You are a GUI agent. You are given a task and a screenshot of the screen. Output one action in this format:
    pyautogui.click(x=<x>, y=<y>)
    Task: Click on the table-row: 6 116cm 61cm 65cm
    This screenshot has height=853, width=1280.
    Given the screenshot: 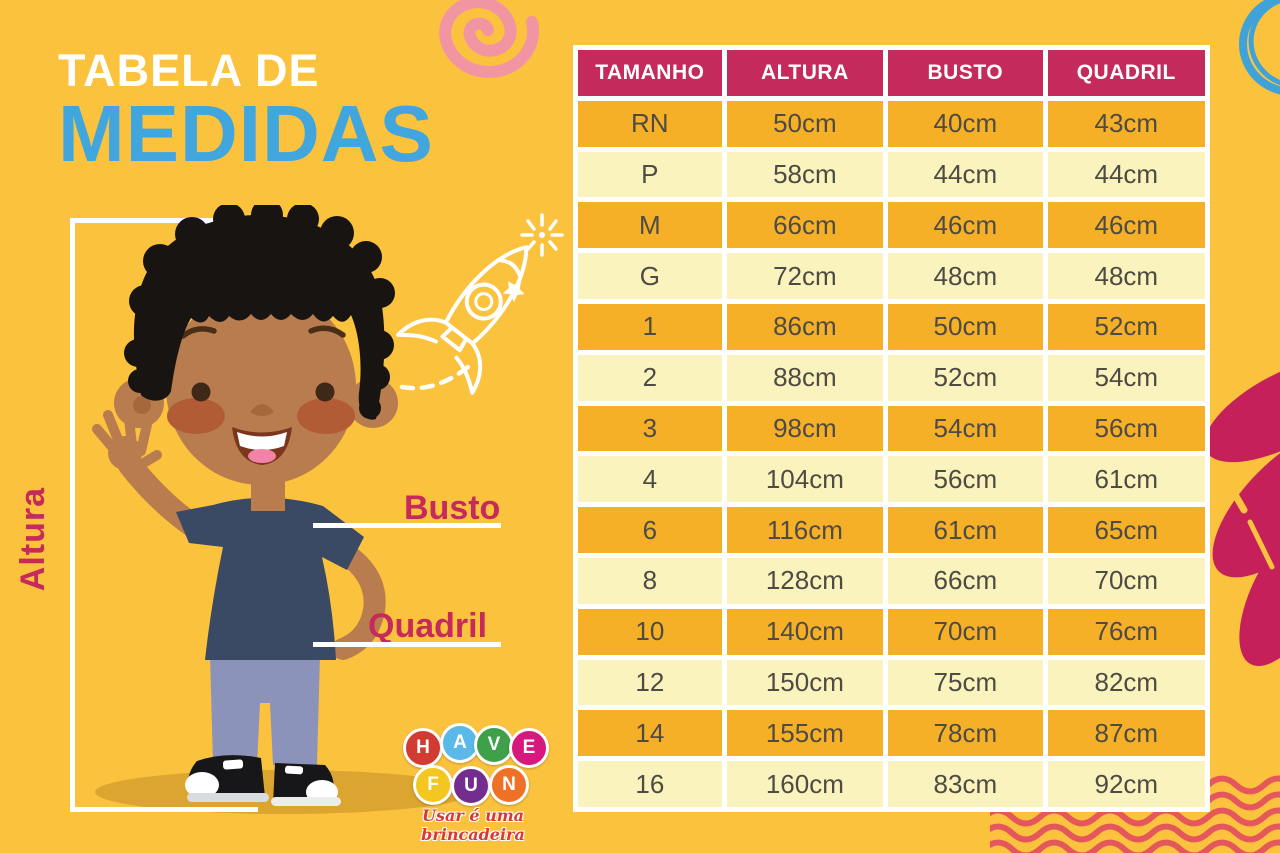 What is the action you would take?
    pyautogui.click(x=891, y=530)
    